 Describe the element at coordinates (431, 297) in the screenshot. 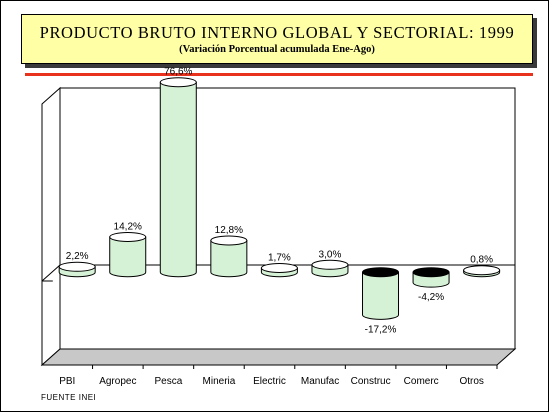

I see `data-label: -4,2%` at that location.